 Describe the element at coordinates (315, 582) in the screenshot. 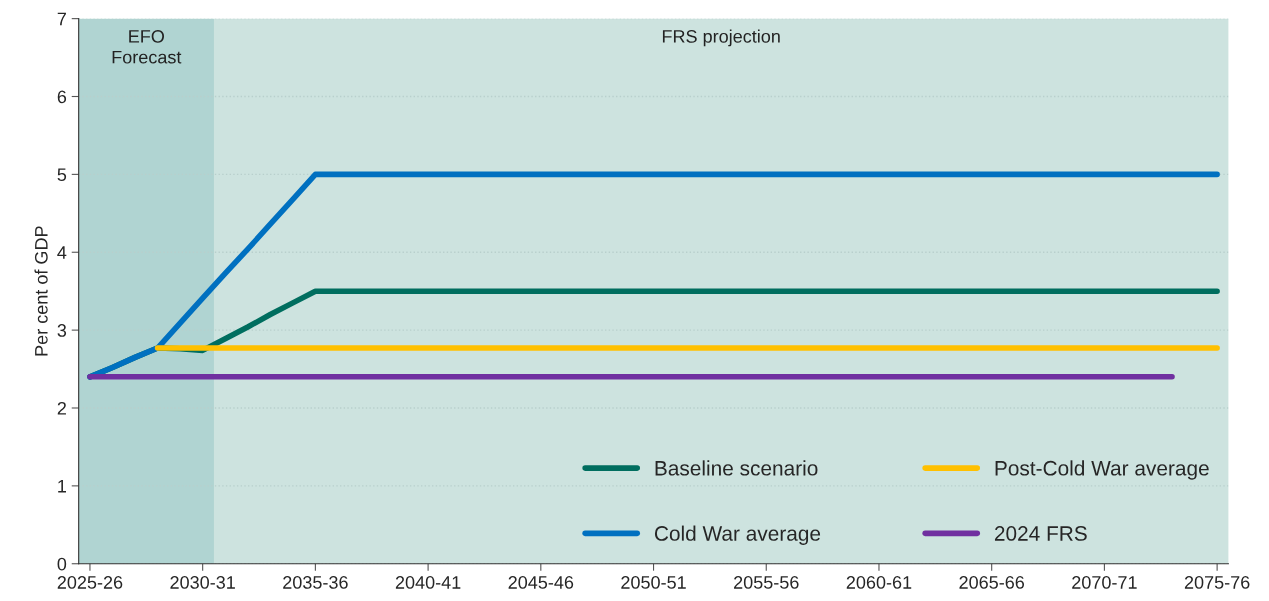

I see `x-tick-label: 2035-36` at that location.